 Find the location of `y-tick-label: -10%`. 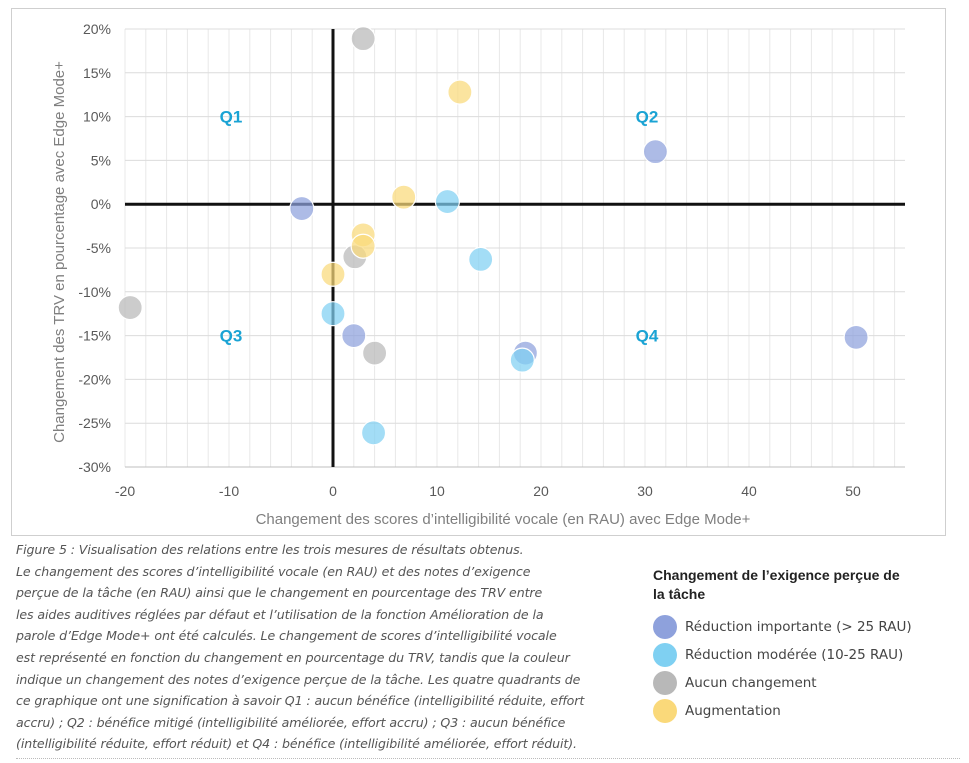

y-tick-label: -10% is located at coordinates (94, 292).